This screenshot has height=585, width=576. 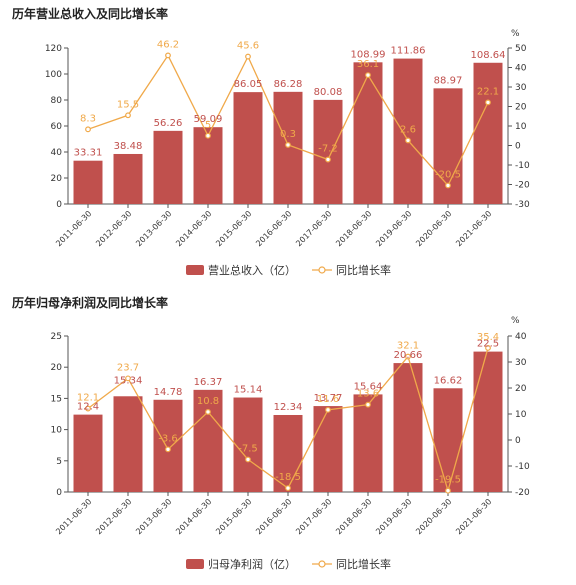 What do you see at coordinates (448, 480) in the screenshot?
I see `growth-value-label: -19.5` at bounding box center [448, 480].